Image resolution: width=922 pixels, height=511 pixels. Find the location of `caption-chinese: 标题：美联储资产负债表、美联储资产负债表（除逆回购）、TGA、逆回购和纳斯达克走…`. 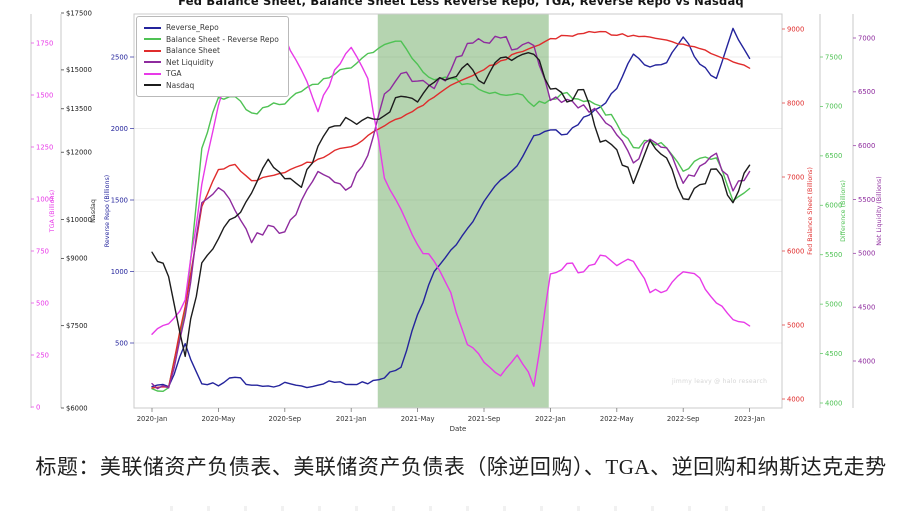

caption-chinese: 标题：美联储资产负债表、美联储资产负债表（除逆回购）、TGA、逆回购和纳斯达克走… is located at coordinates (461, 467).